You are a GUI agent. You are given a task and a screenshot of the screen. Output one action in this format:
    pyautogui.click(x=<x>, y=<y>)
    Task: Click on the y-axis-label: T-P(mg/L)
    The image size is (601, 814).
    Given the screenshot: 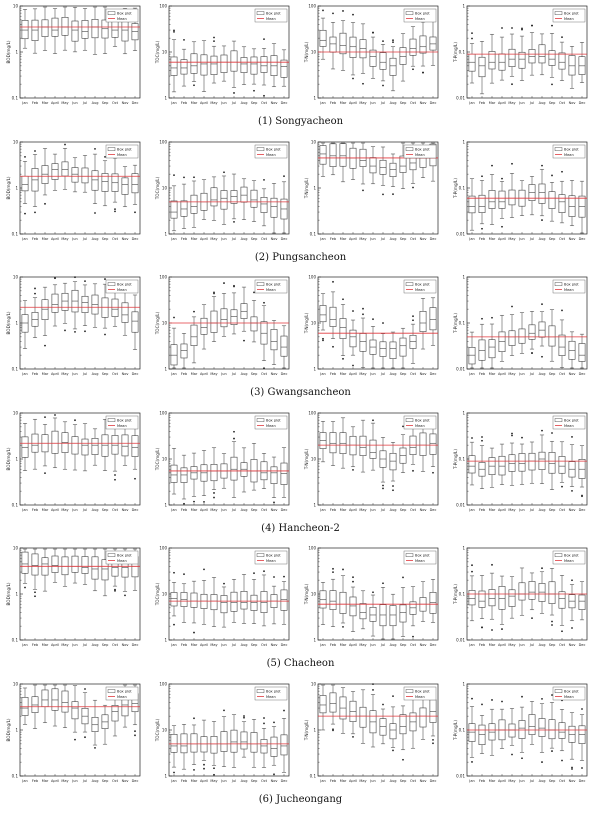 What is the action you would take?
    pyautogui.click(x=455, y=730)
    